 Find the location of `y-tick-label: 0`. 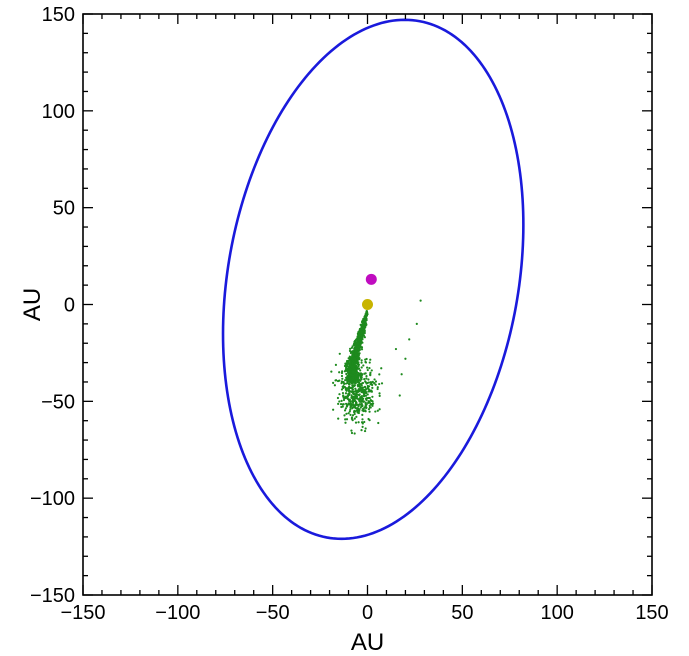

y-tick-label: 0 is located at coordinates (69, 306).